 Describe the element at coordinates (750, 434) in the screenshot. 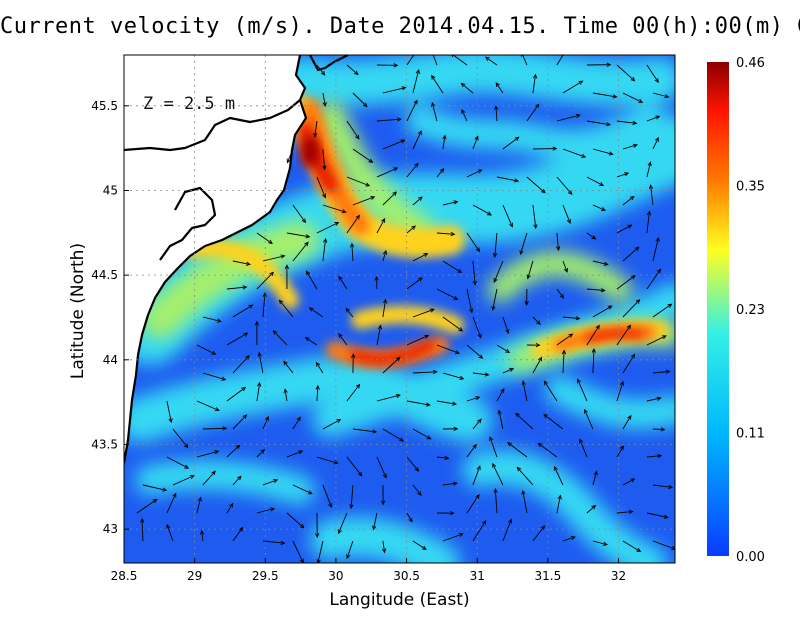

I see `colorbar-tick-label: 0.11` at that location.